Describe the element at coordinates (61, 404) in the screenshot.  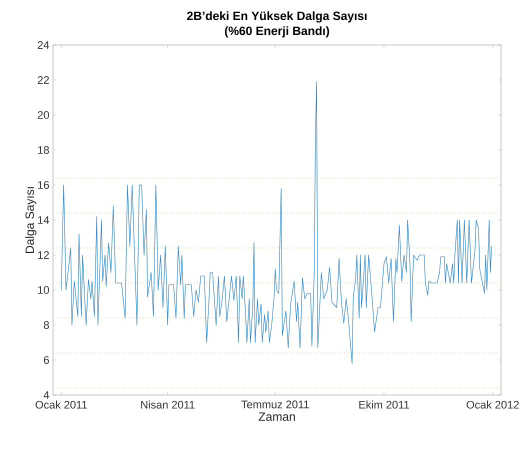
I see `x-tick-label: Ocak 2011` at that location.